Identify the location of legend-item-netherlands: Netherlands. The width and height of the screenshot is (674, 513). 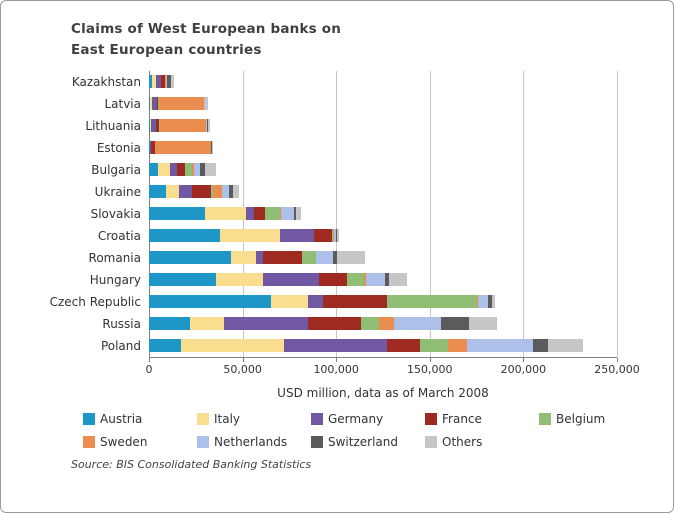
(254, 442).